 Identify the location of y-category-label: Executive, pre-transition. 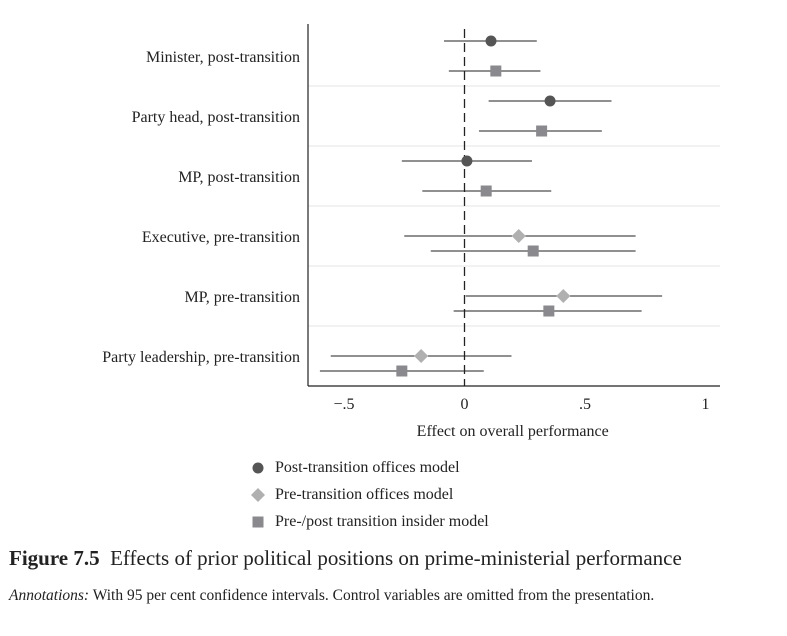
(221, 237).